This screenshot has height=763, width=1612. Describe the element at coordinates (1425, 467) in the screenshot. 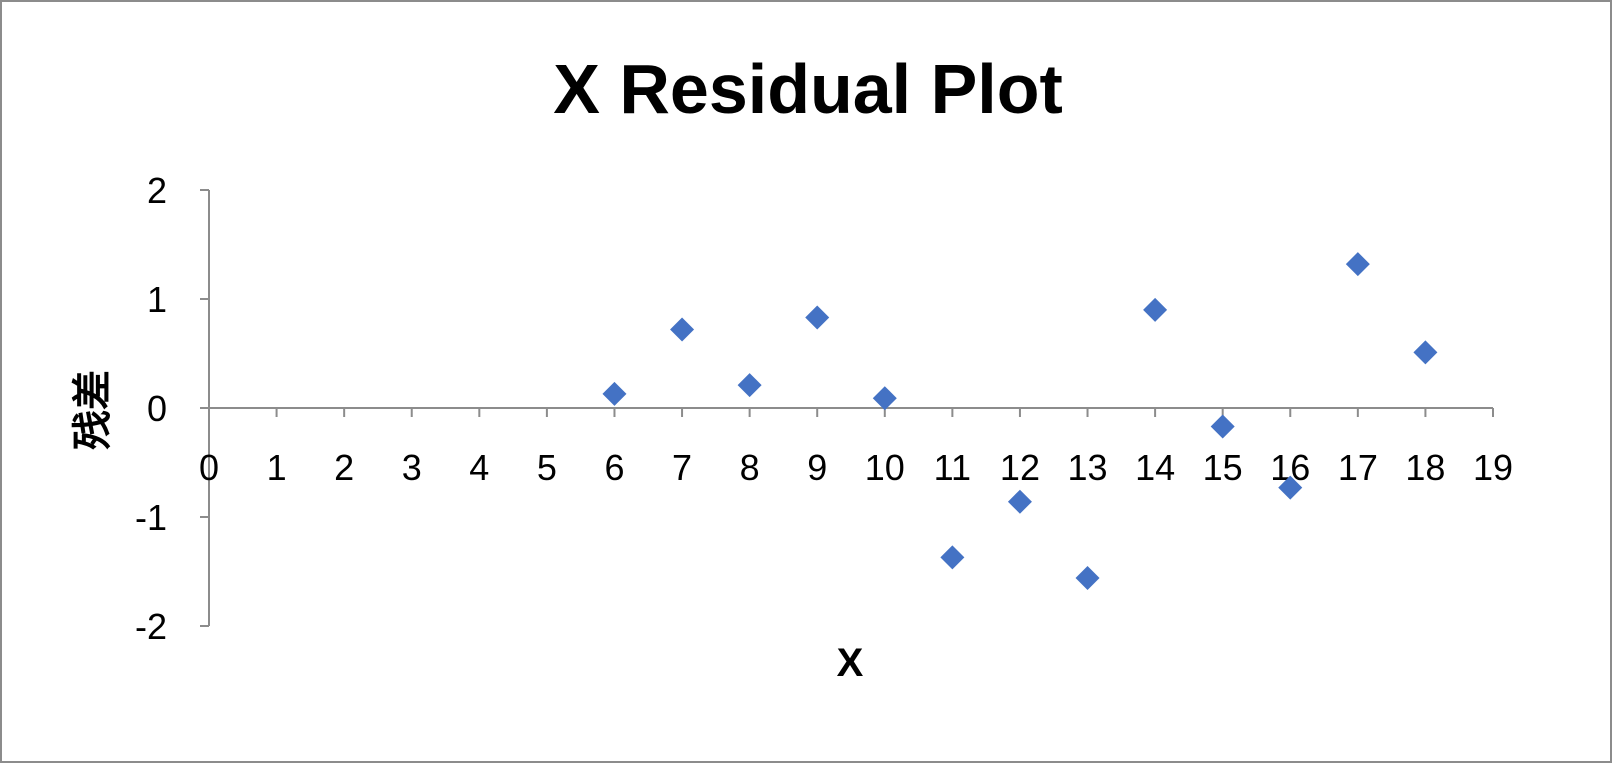

I see `x-tick-label: 18` at that location.